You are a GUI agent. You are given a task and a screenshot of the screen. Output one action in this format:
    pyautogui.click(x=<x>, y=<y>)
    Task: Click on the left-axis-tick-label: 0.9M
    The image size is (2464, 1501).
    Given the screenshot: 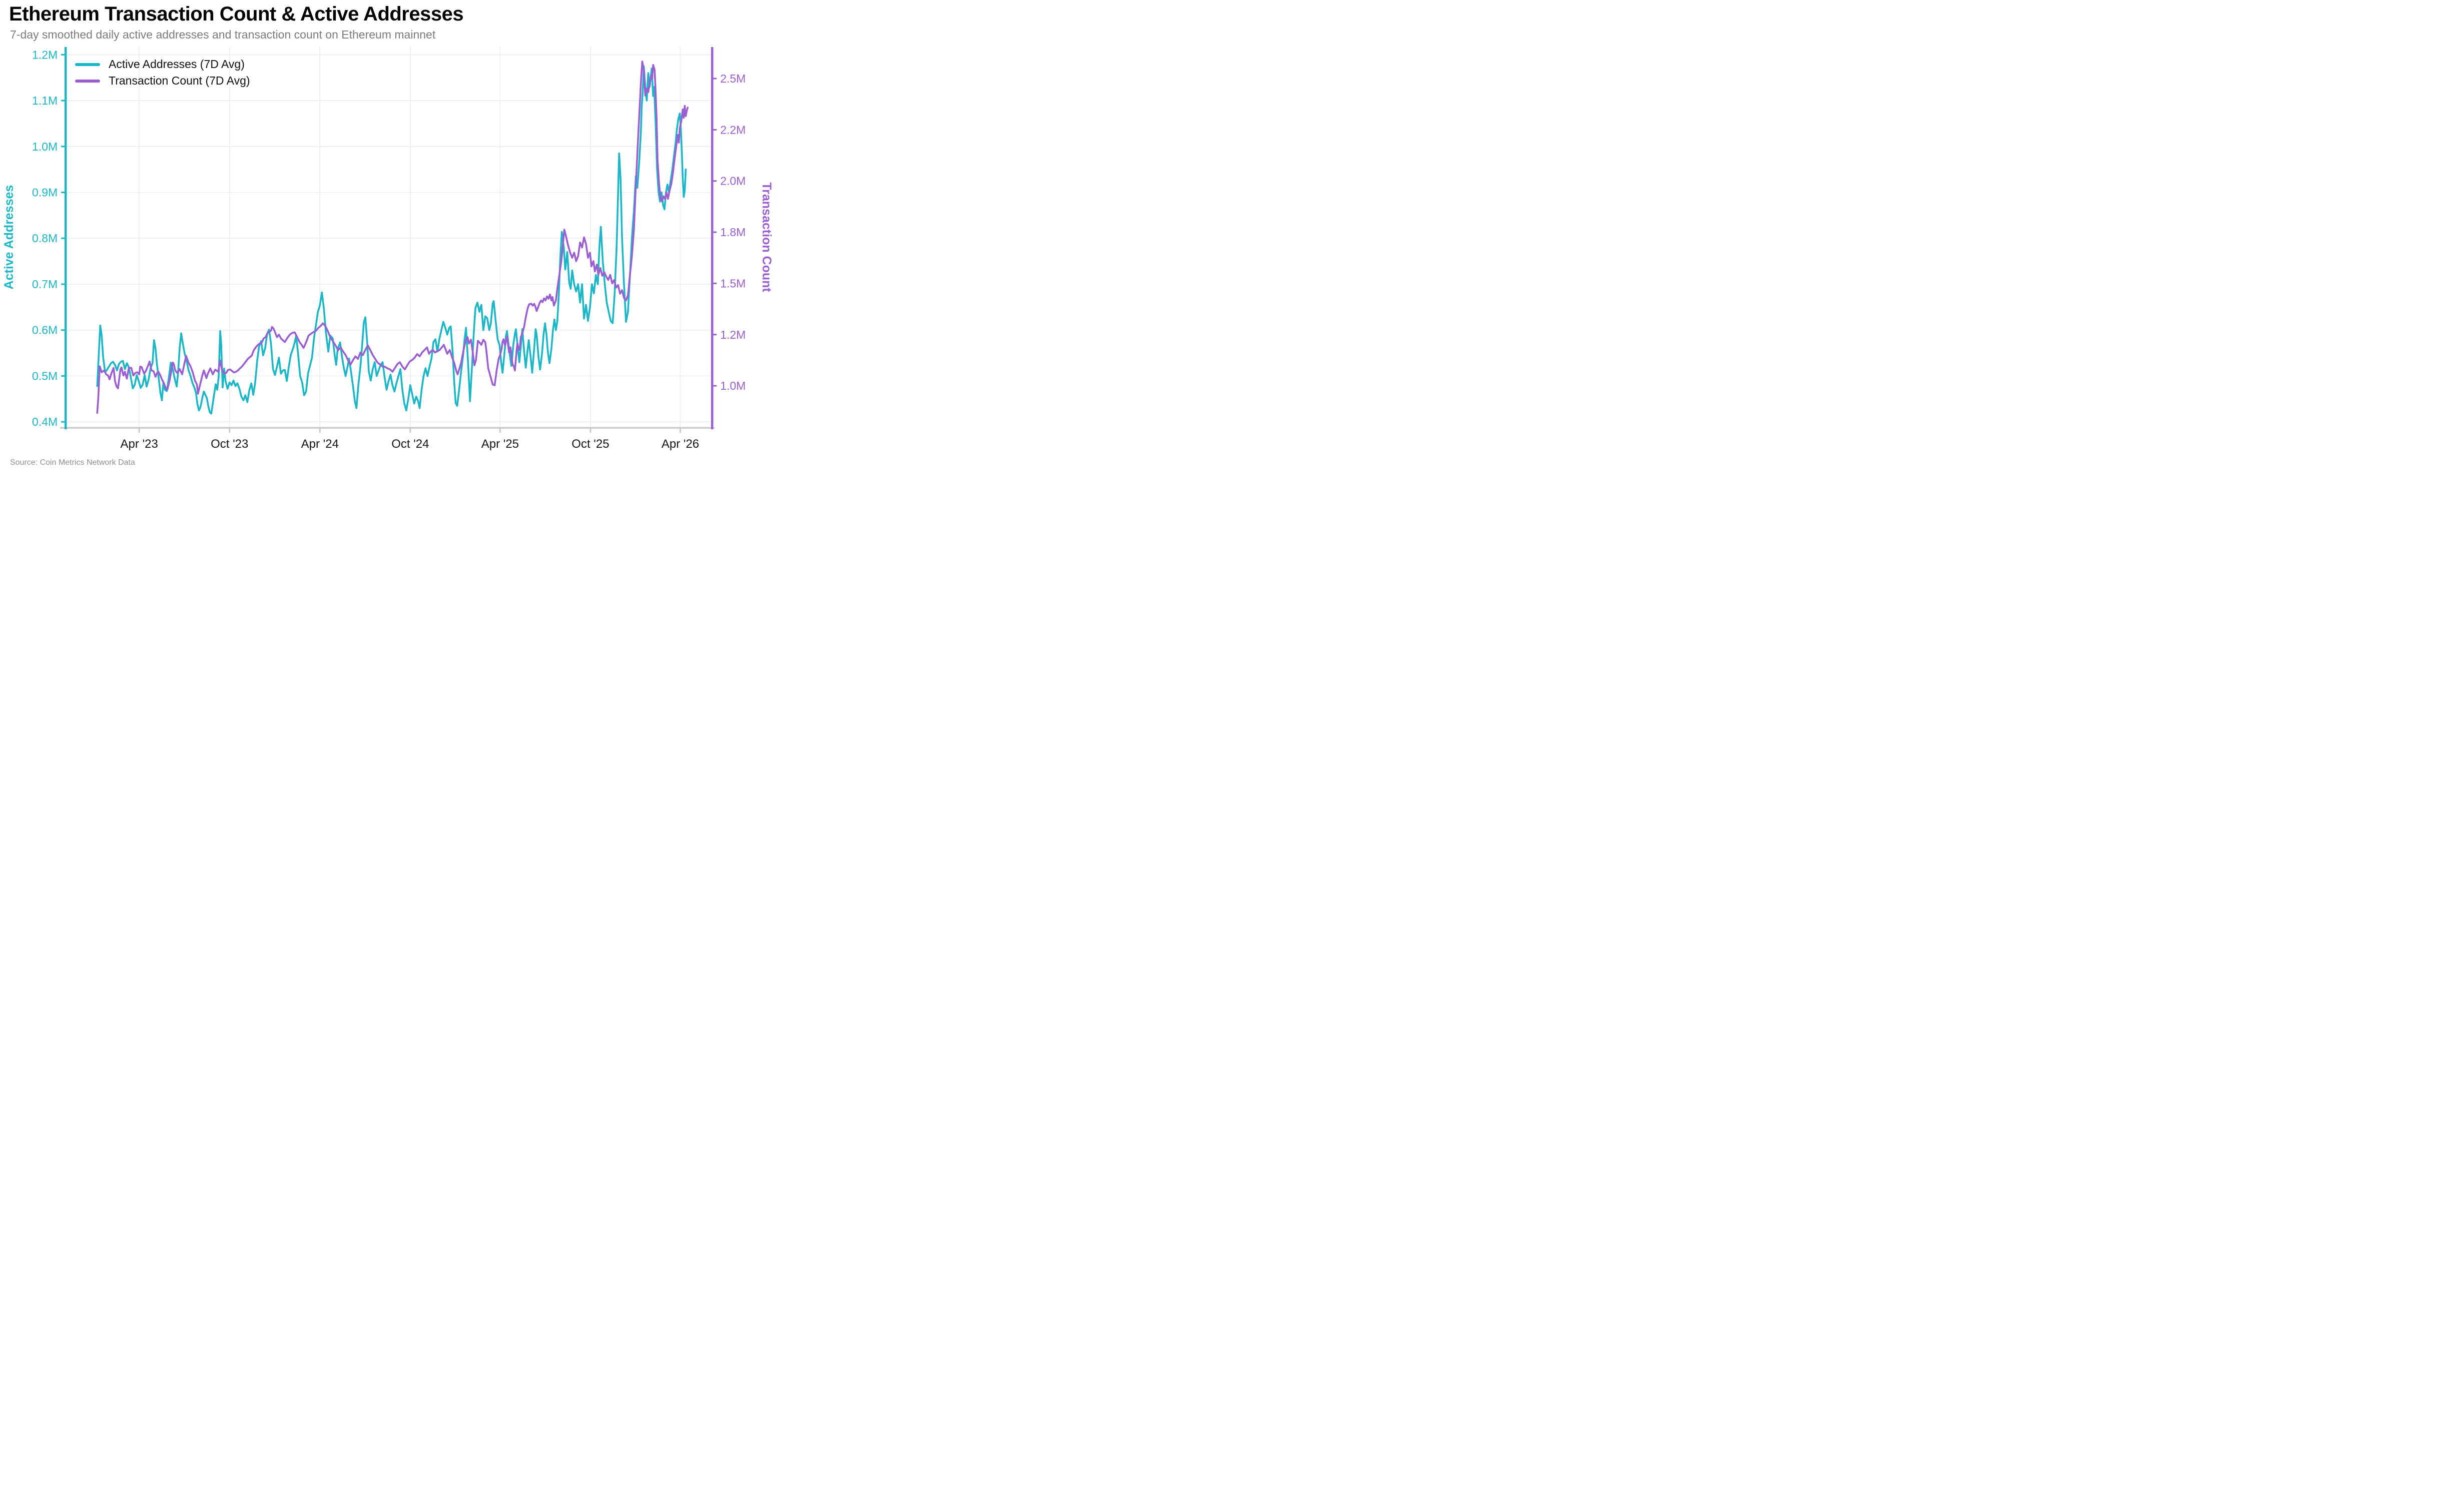 What is the action you would take?
    pyautogui.click(x=45, y=192)
    